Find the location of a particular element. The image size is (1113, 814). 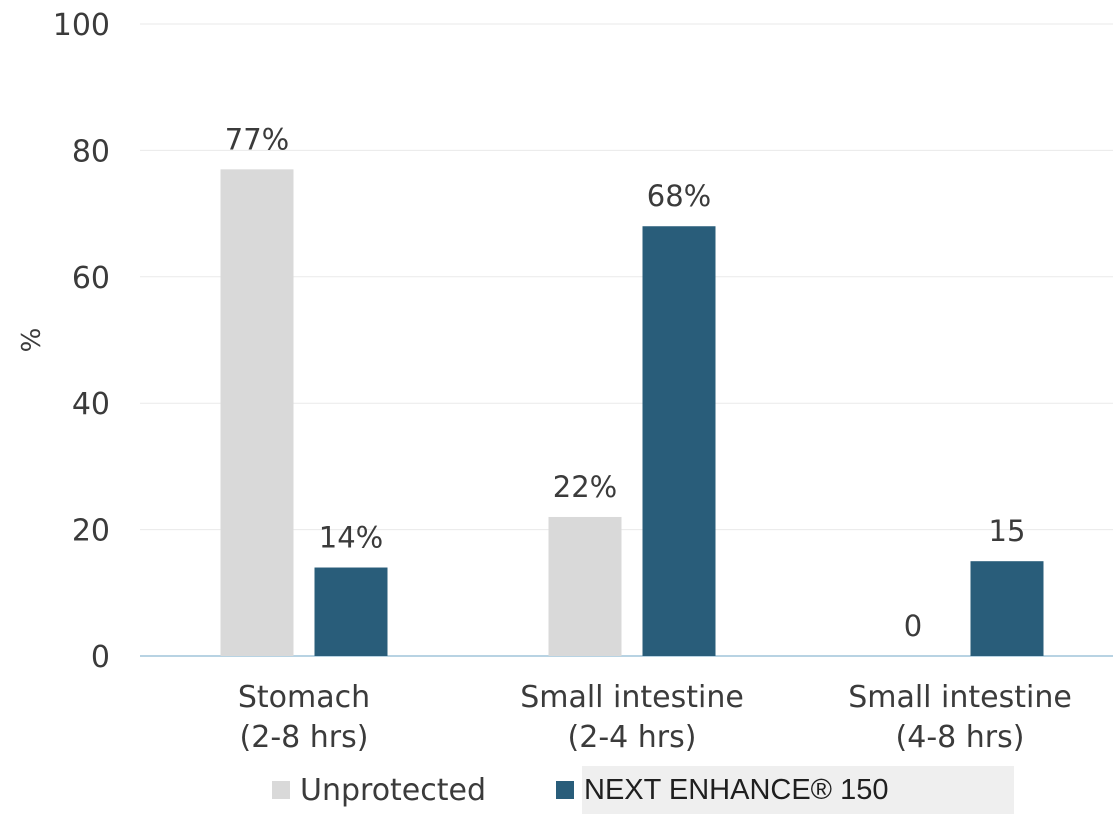

legend-swatch-next-enhance is located at coordinates (565, 790).